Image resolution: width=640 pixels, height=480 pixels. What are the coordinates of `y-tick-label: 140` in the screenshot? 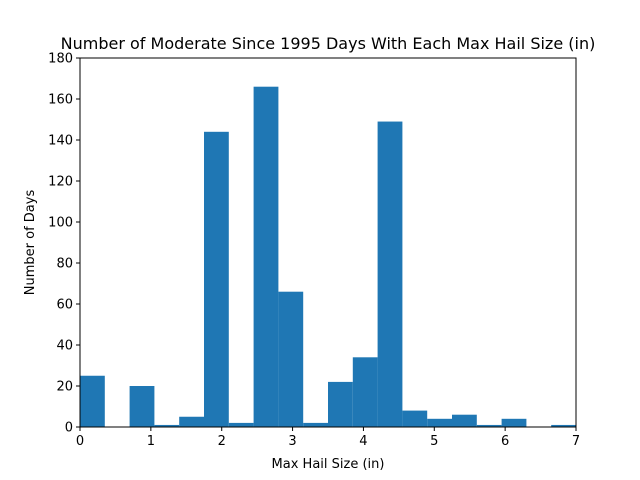 It's located at (60, 141).